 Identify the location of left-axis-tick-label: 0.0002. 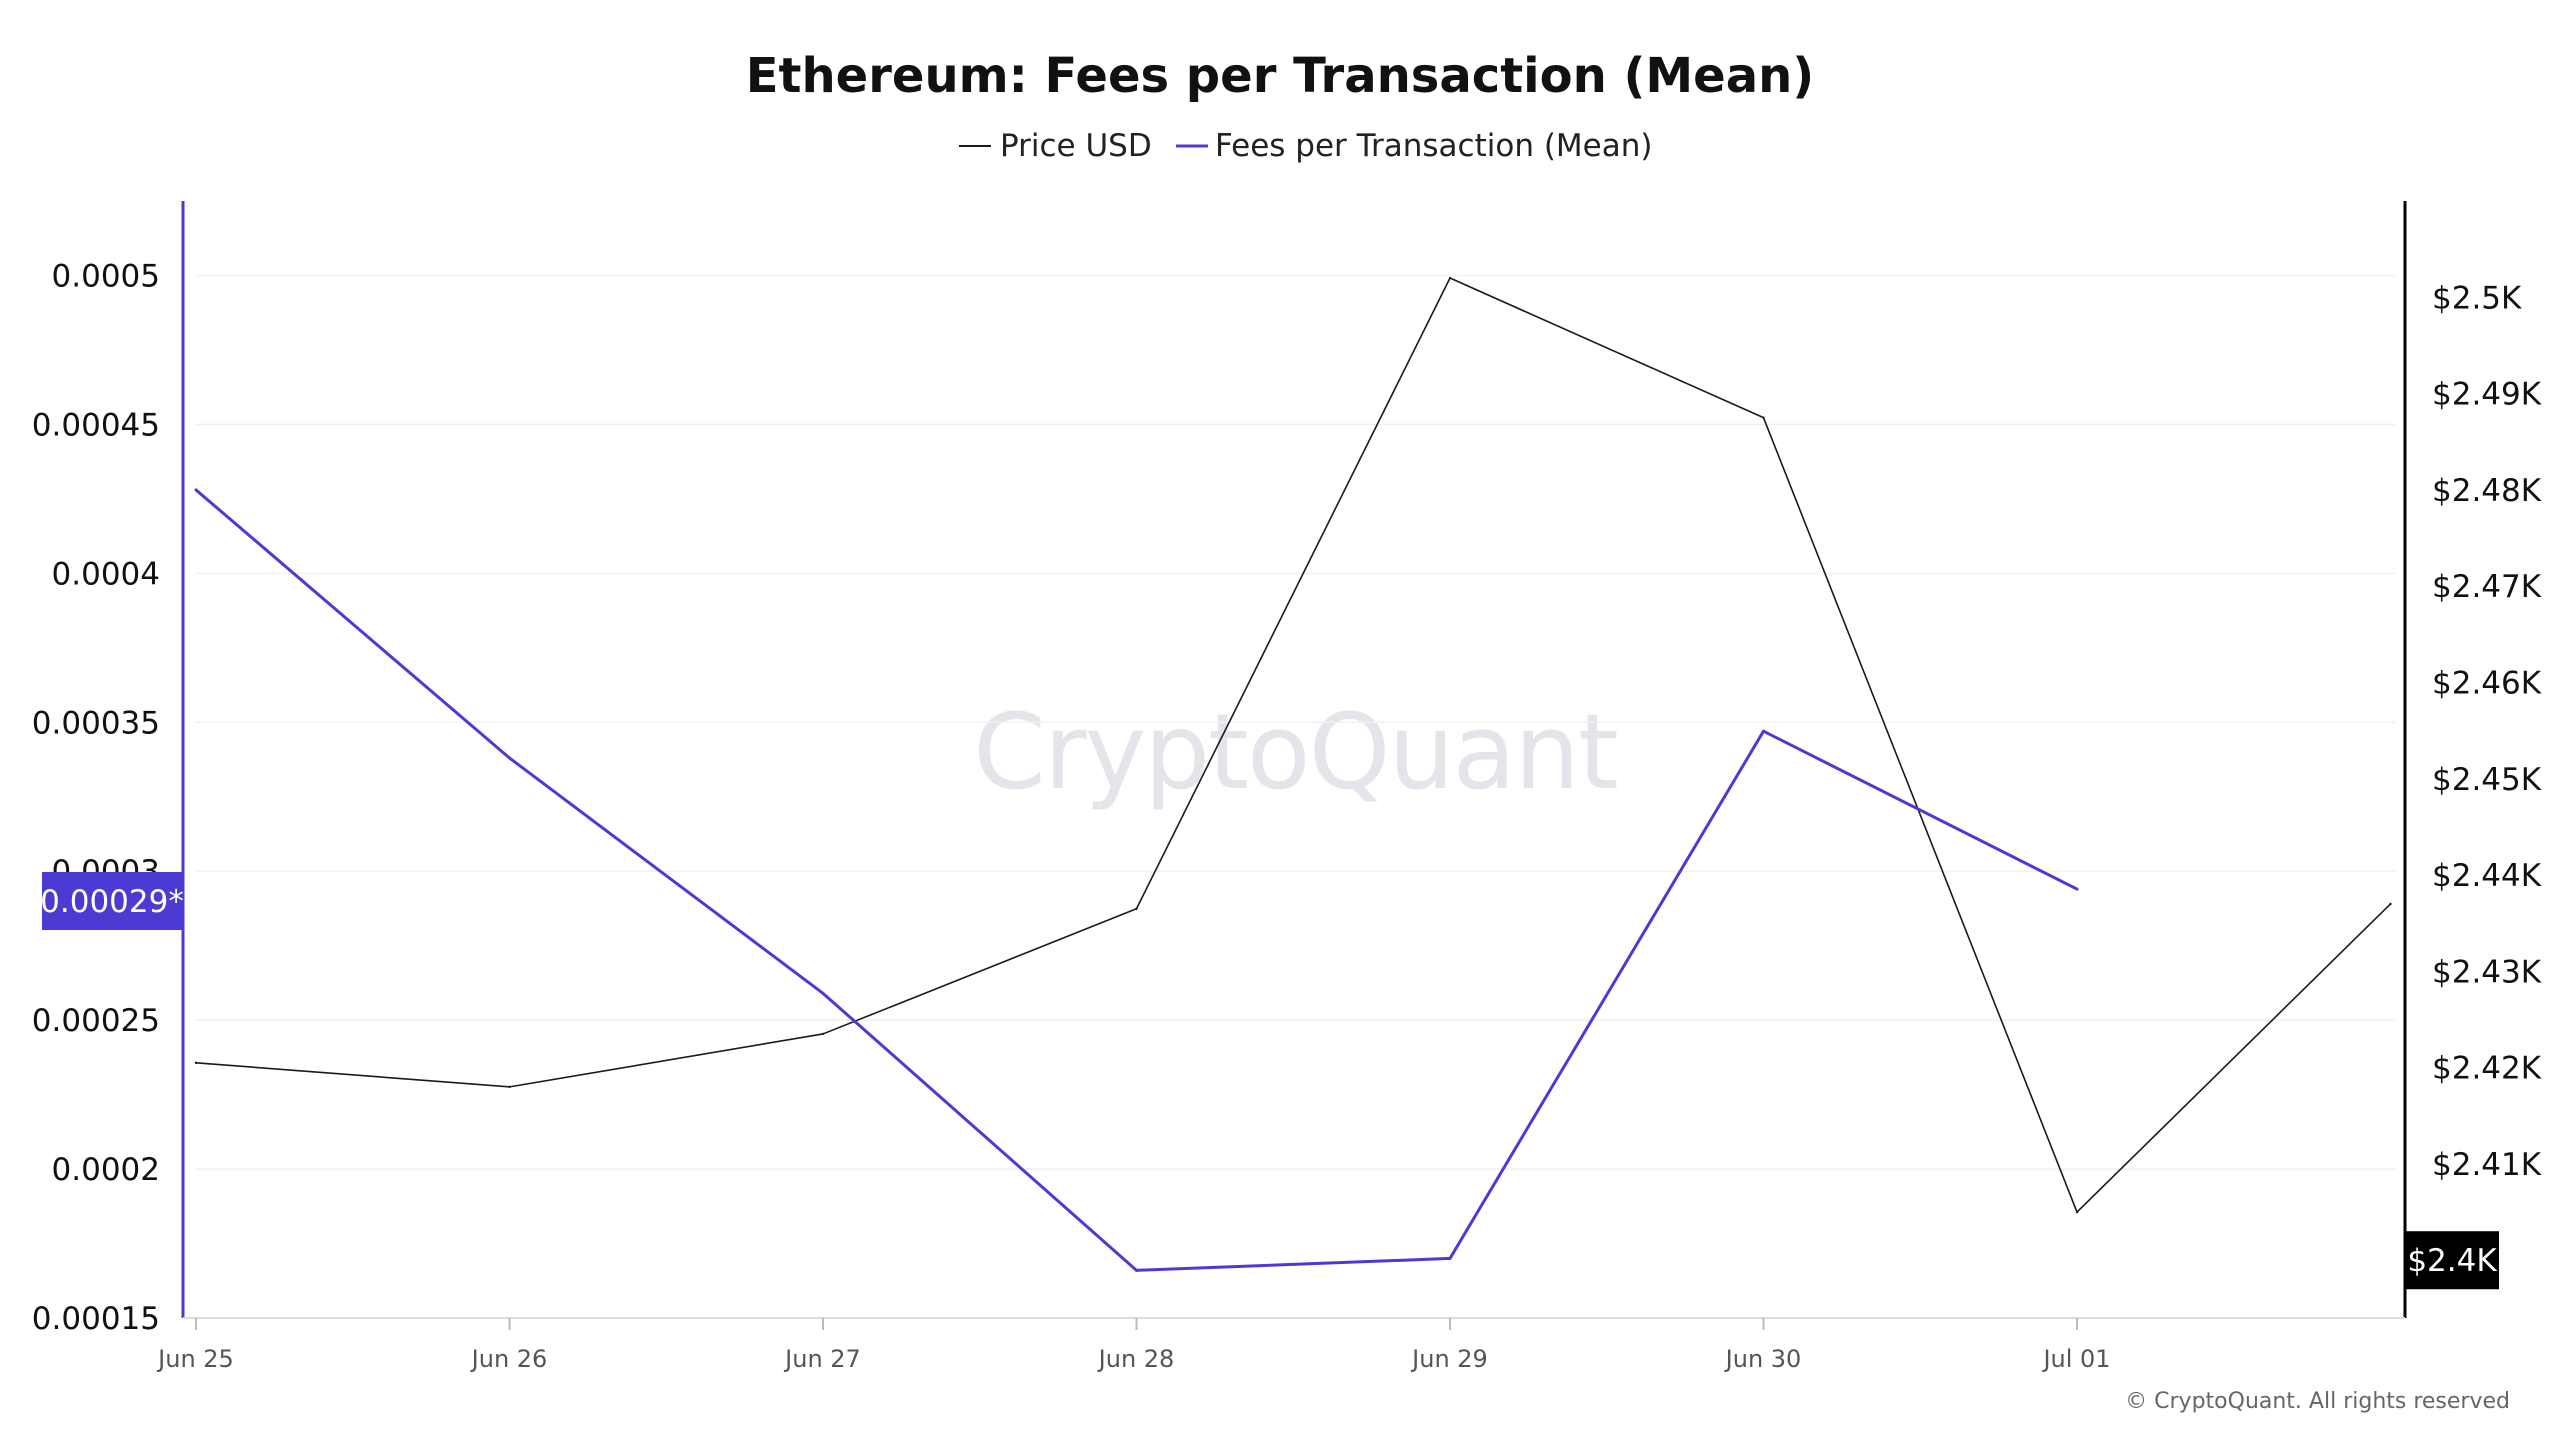
(106, 1170).